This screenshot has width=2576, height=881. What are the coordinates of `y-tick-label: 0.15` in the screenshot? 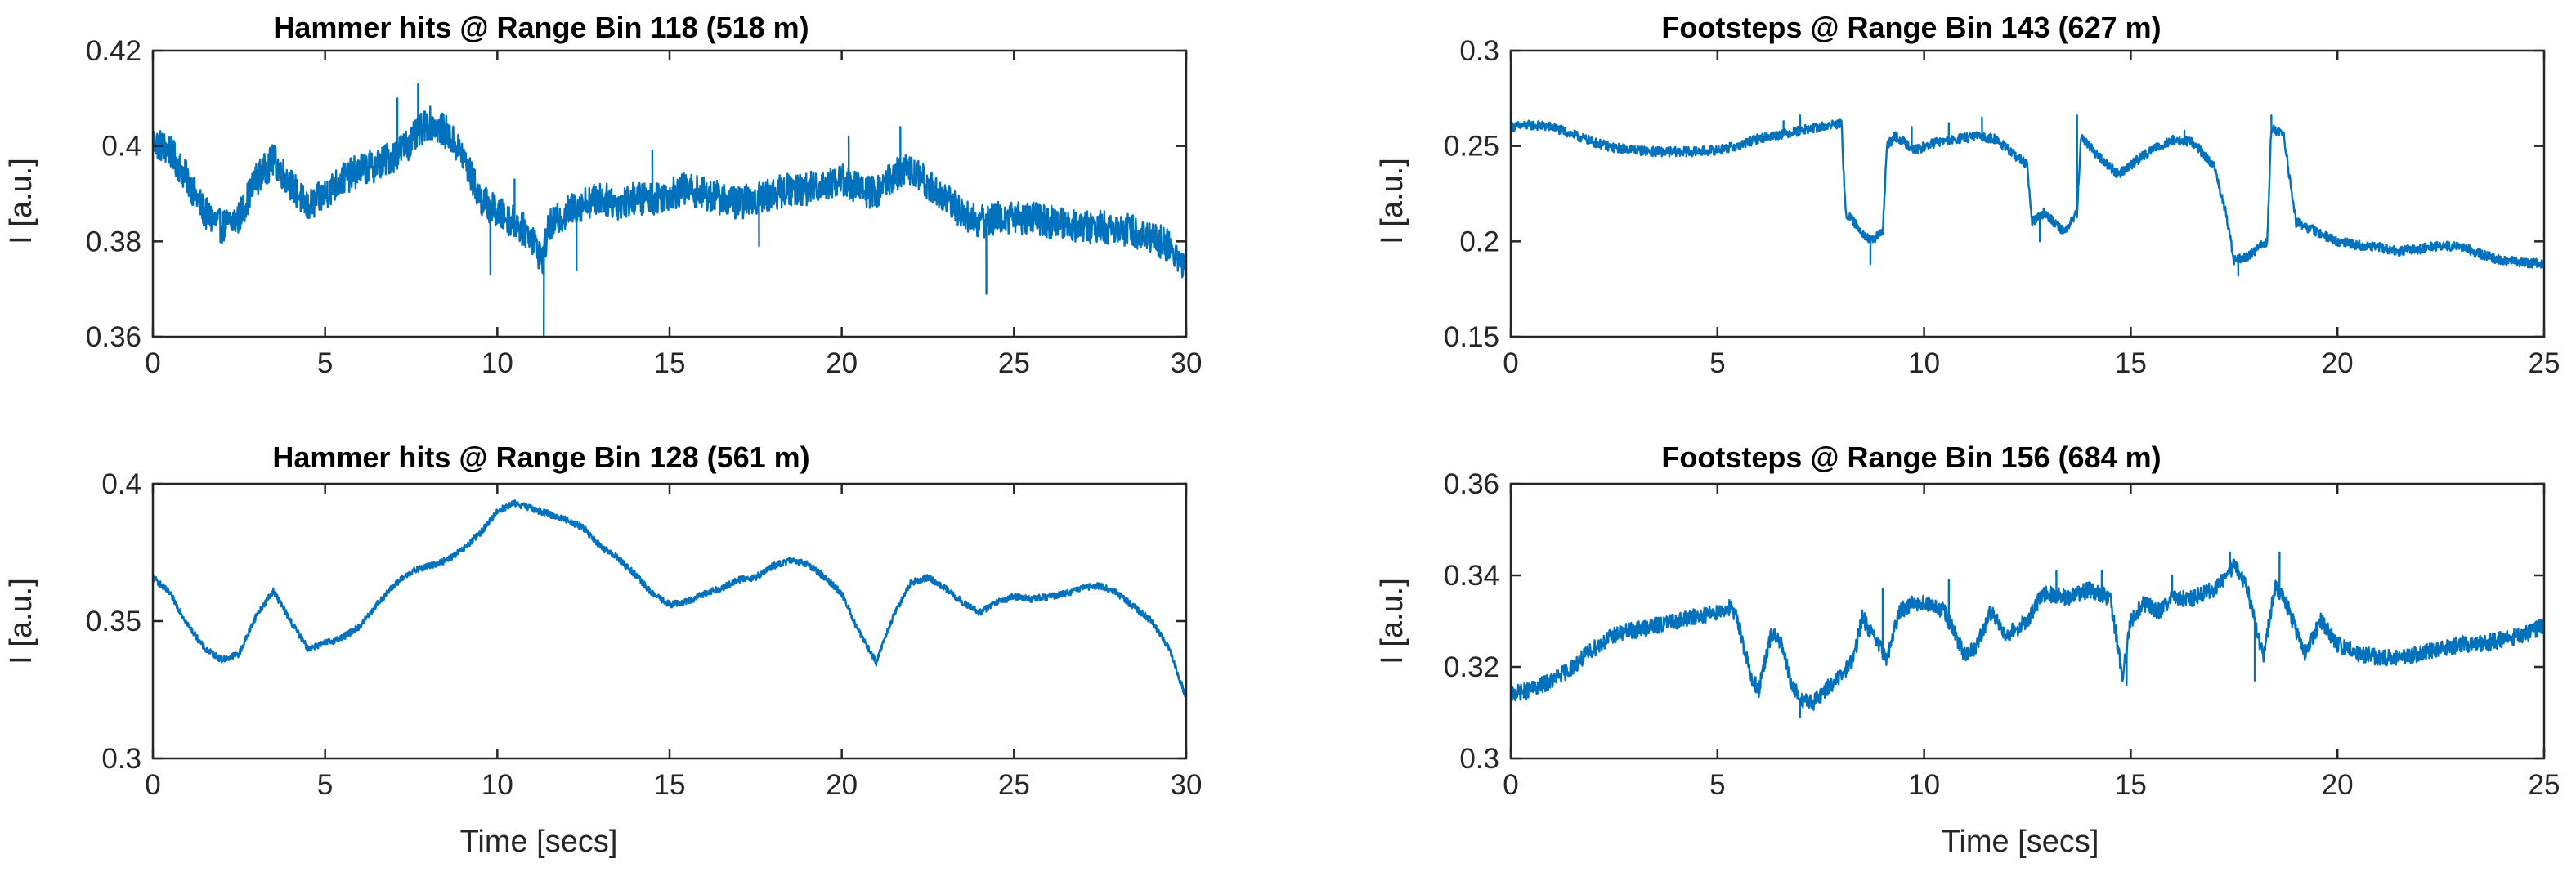 It's located at (1471, 337).